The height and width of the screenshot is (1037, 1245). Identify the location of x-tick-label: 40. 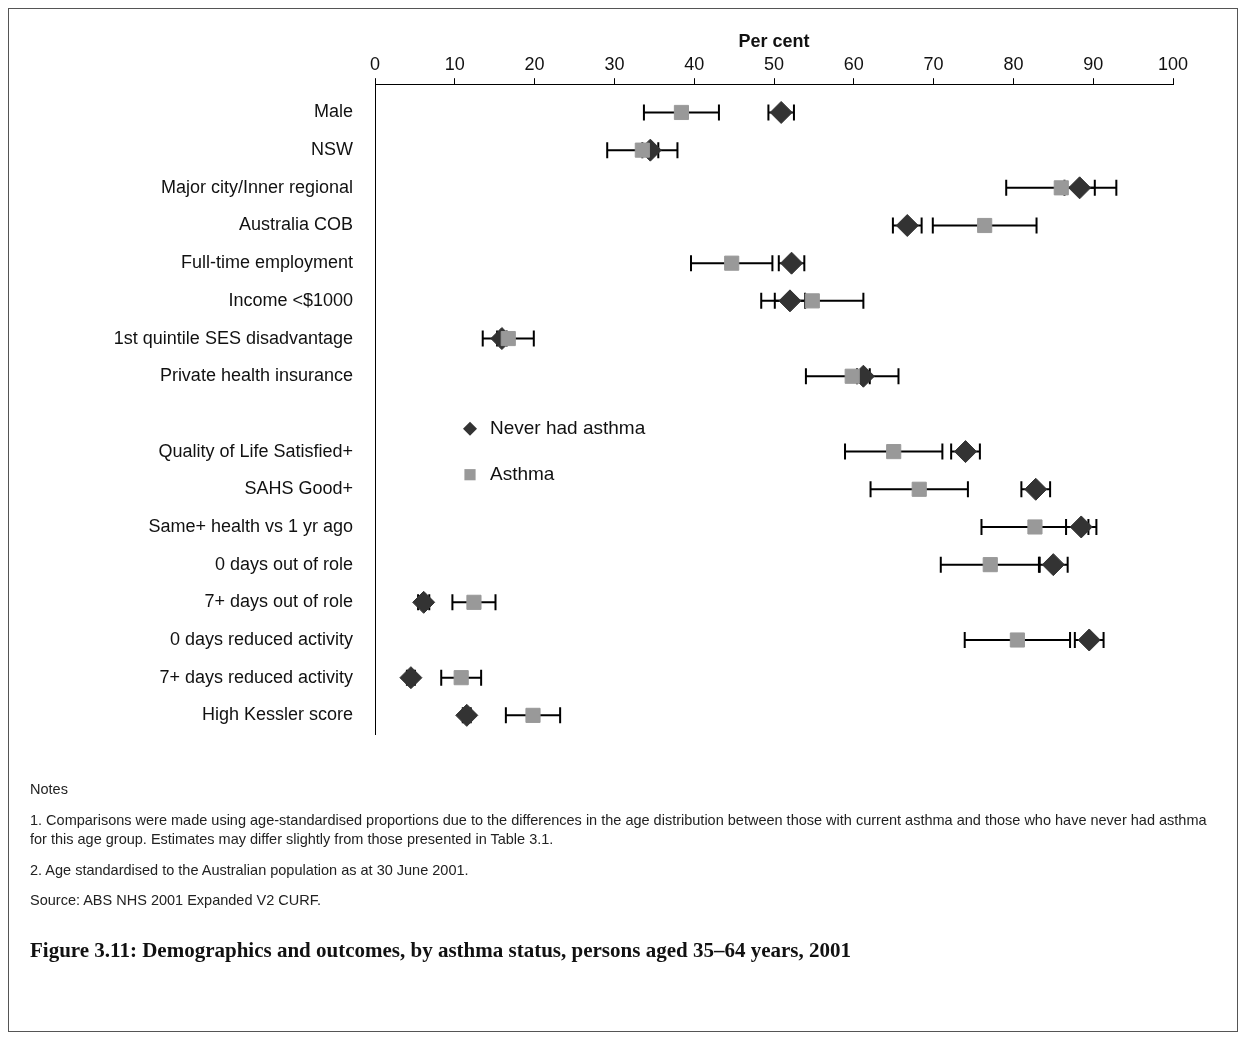
(694, 64).